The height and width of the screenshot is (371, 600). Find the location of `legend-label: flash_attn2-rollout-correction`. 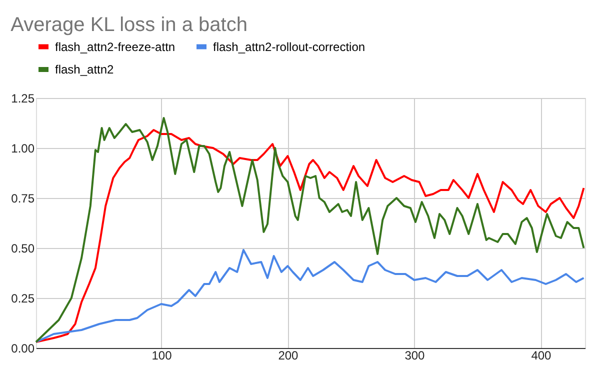

legend-label: flash_attn2-rollout-correction is located at coordinates (289, 47).